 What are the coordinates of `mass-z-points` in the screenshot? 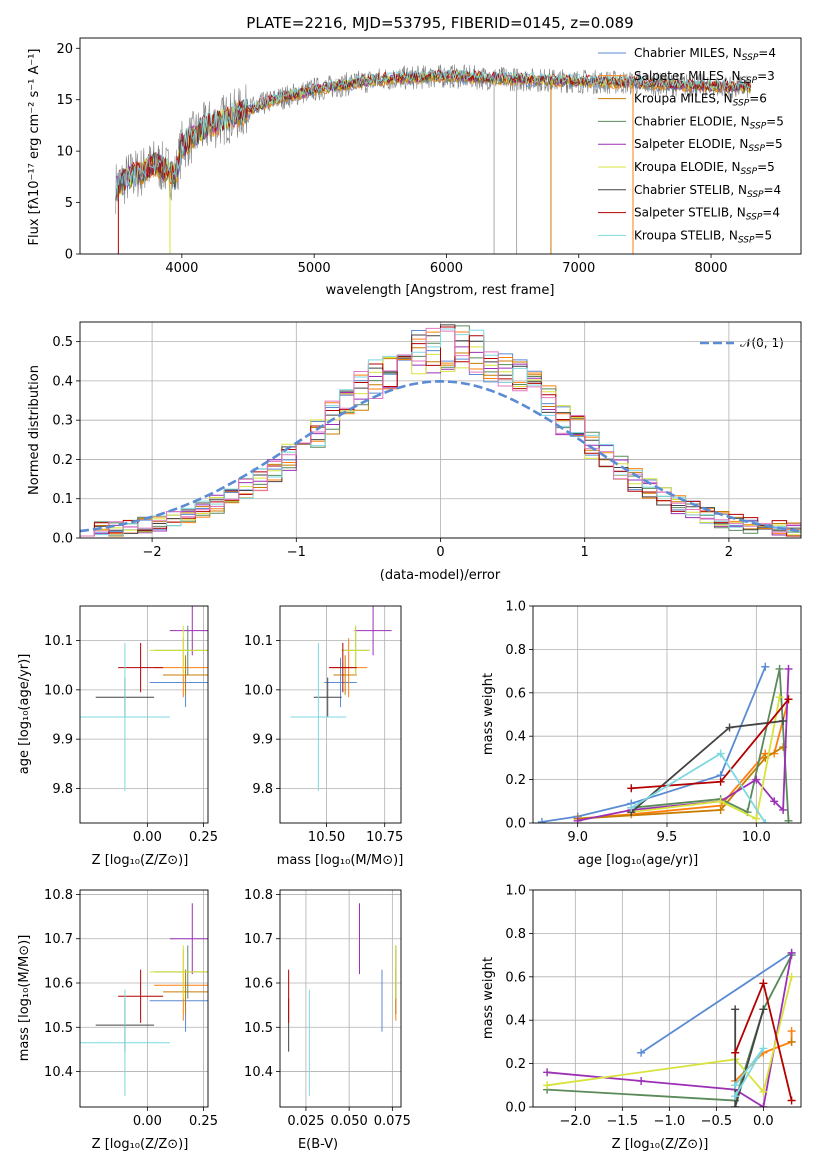 It's located at (144, 999).